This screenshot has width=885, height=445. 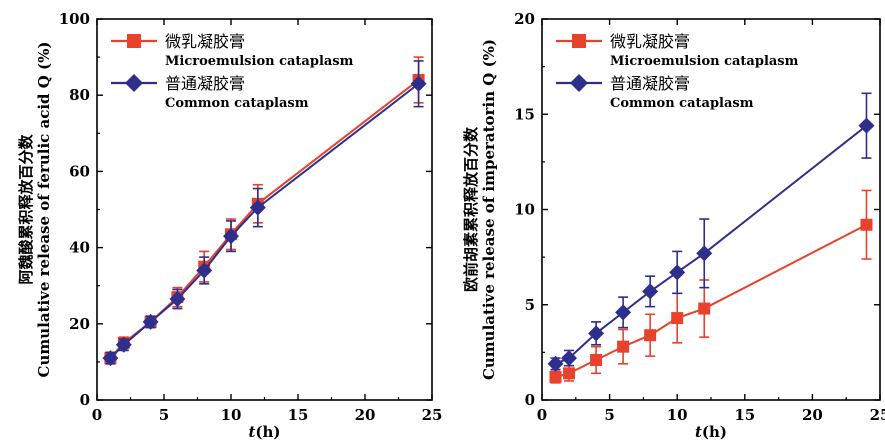 I want to click on y-tick-label: 5, so click(x=530, y=305).